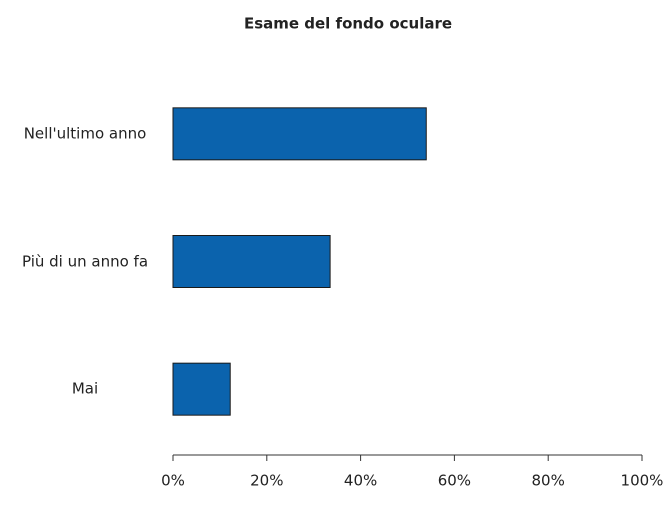 The image size is (672, 518). I want to click on x-tick-label: 20%, so click(266, 481).